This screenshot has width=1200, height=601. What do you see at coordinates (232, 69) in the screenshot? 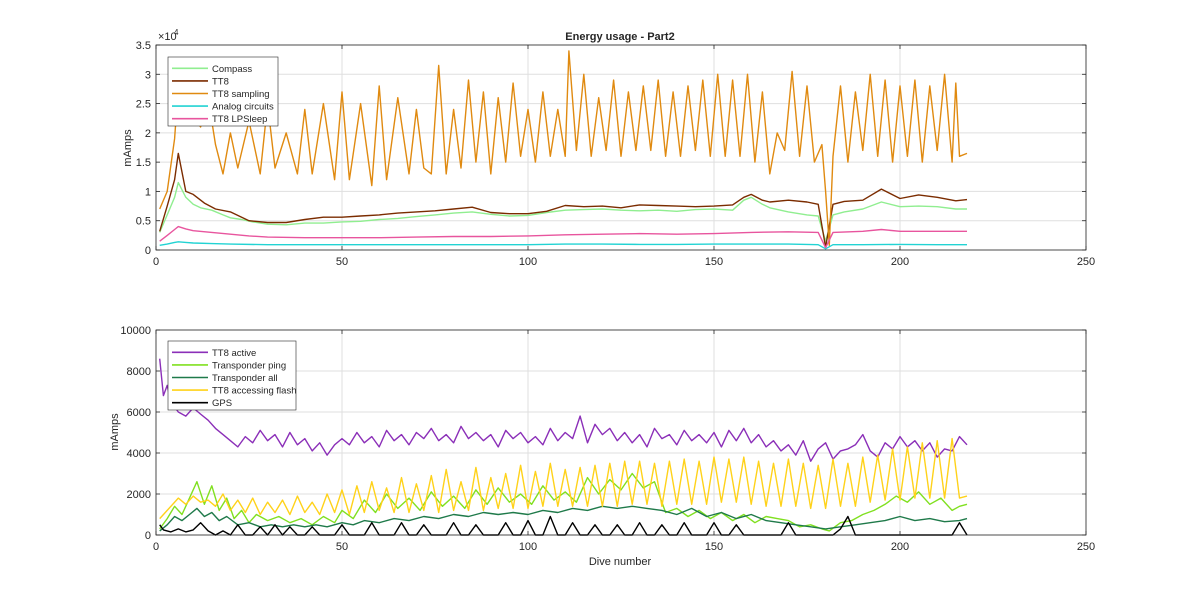
I see `legend-label-compass: Compass` at bounding box center [232, 69].